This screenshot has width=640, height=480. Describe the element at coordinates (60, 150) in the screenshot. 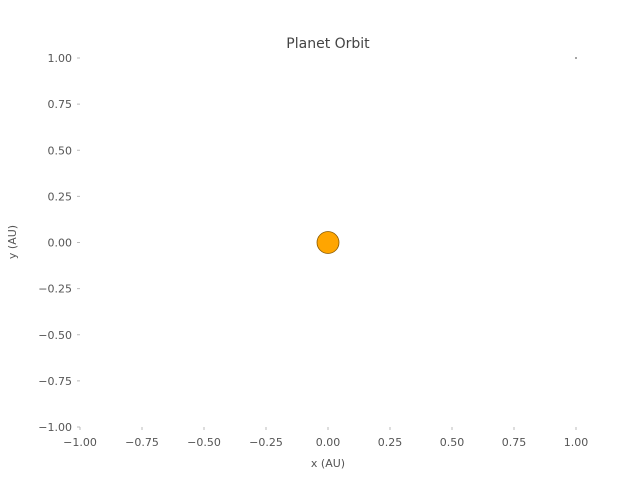

I see `y-tick-label: 0.50` at that location.